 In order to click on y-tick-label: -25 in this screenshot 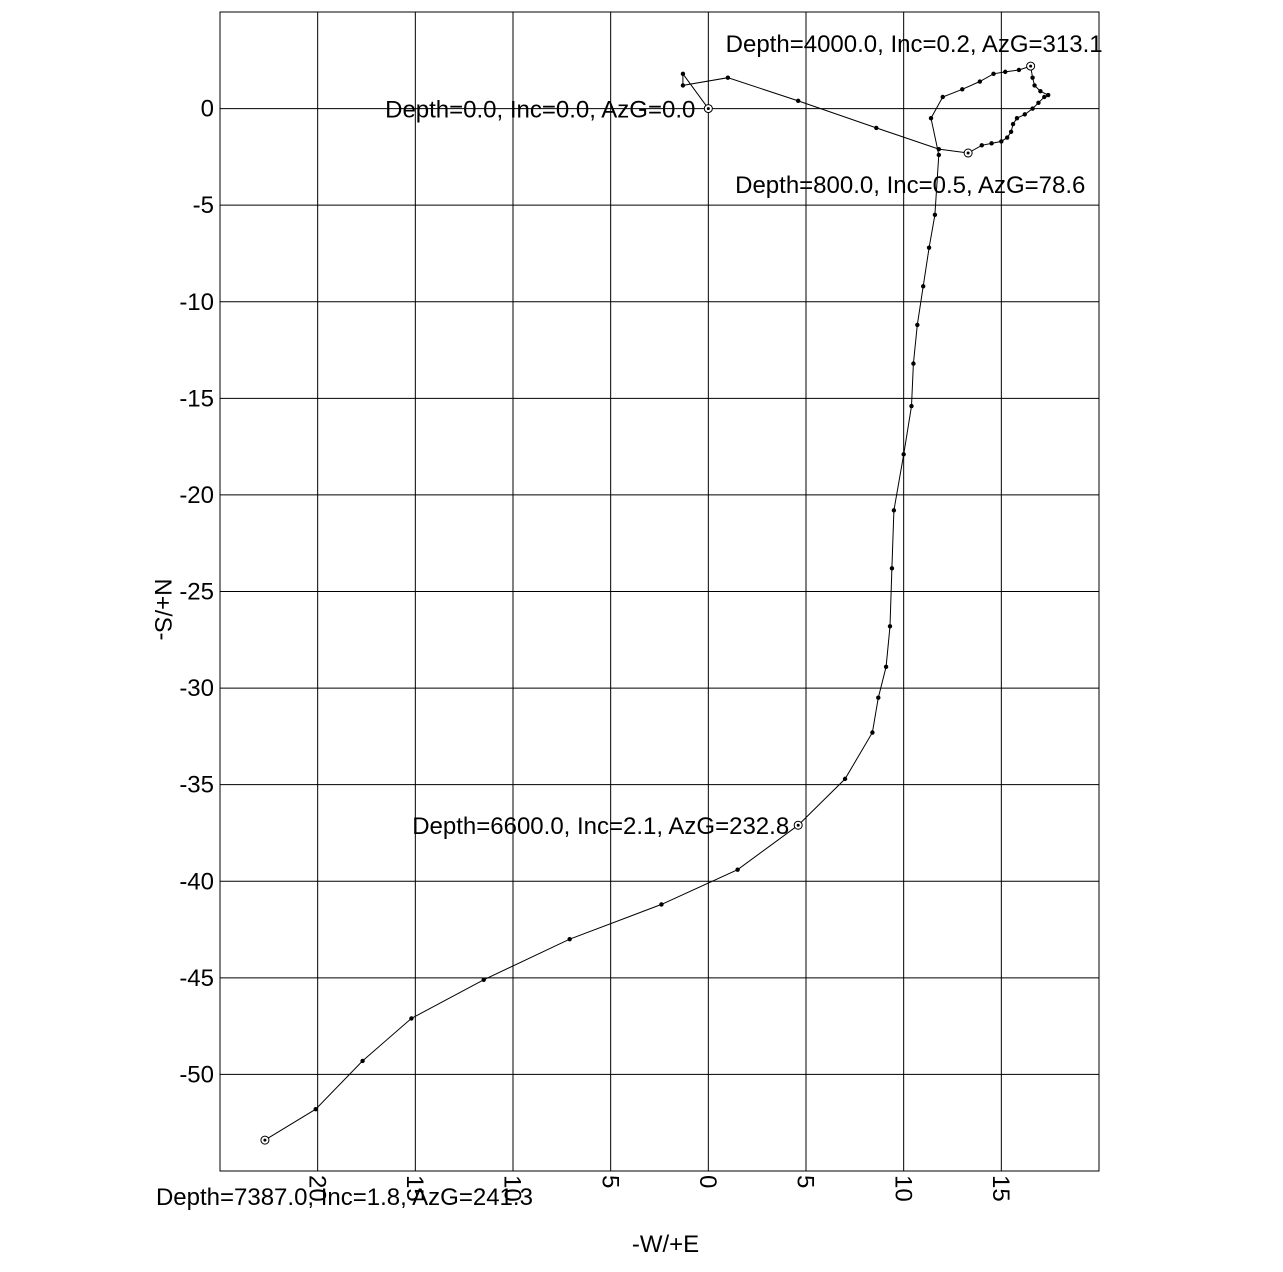, I will do `click(196, 592)`.